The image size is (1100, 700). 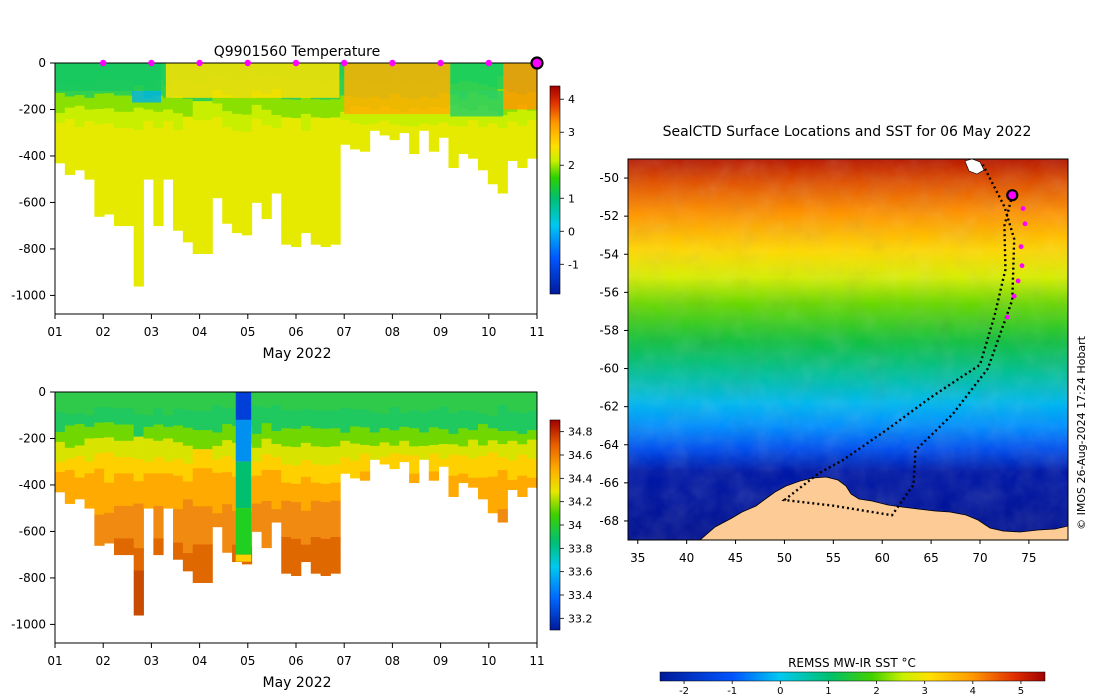 I want to click on sst-colorbar-label: REMSS MW-IR SST °C, so click(x=852, y=663).